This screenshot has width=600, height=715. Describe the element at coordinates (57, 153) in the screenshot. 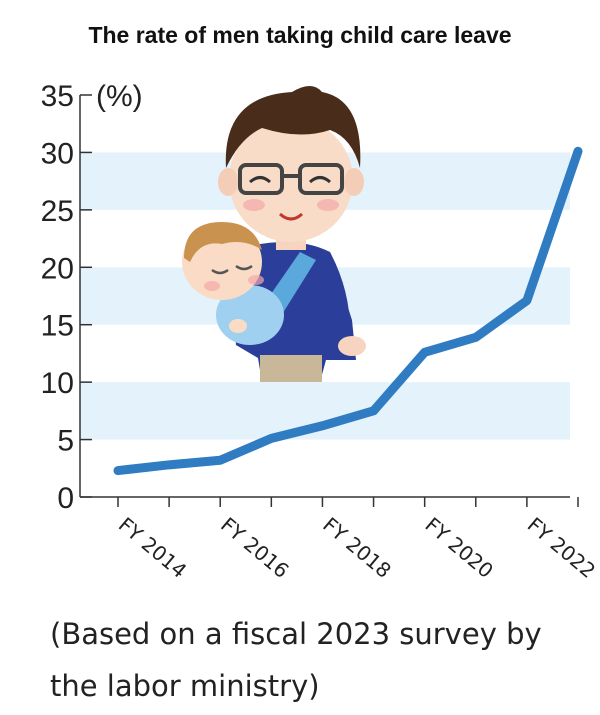

I see `y-tick-label: 30` at that location.